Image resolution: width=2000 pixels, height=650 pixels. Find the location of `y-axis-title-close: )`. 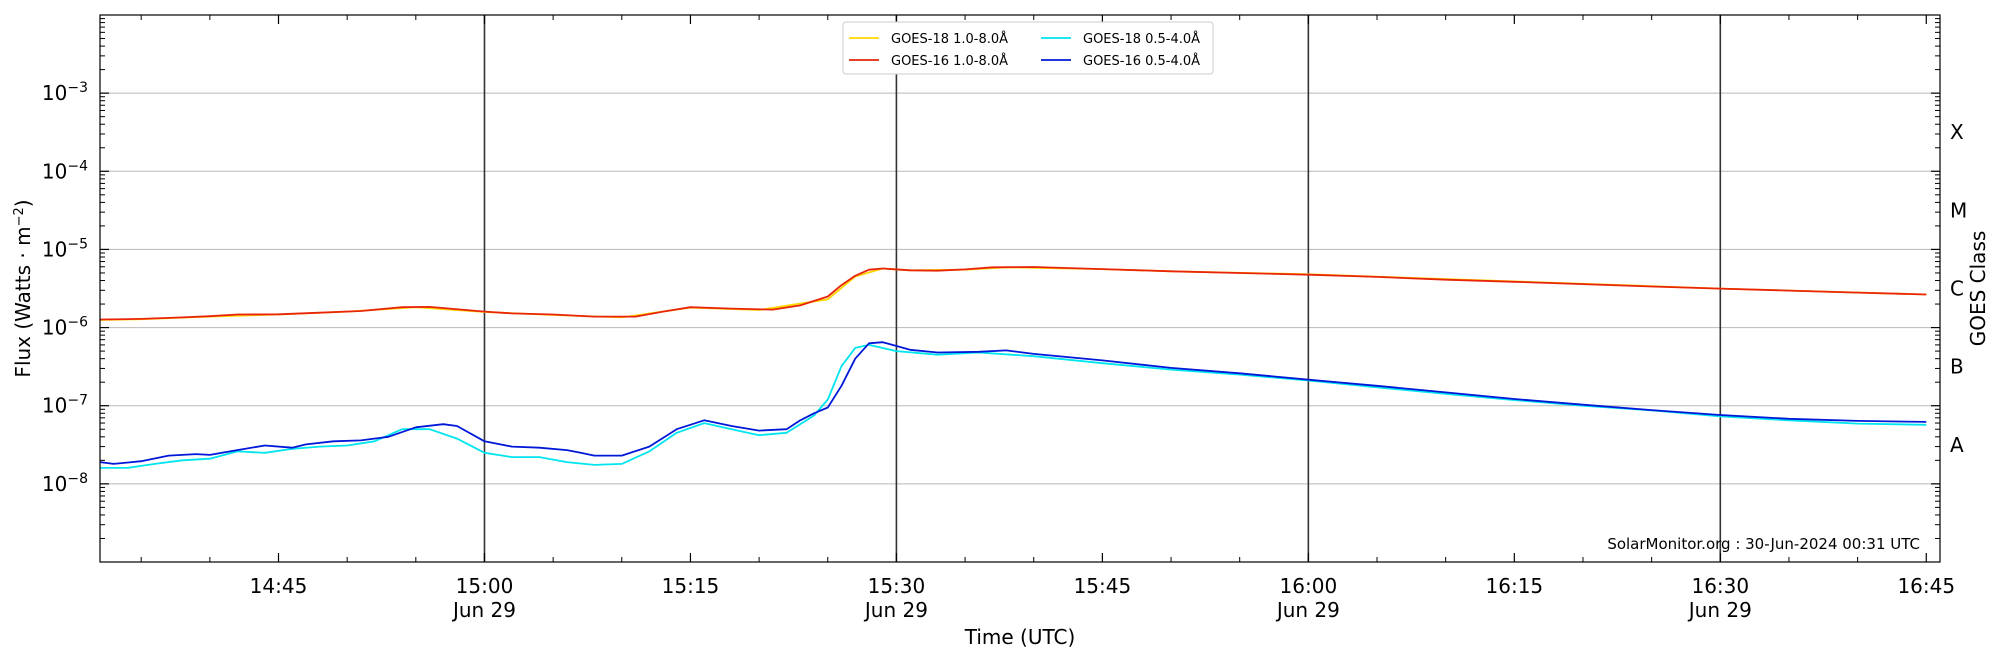

y-axis-title-close: ) is located at coordinates (23, 203).